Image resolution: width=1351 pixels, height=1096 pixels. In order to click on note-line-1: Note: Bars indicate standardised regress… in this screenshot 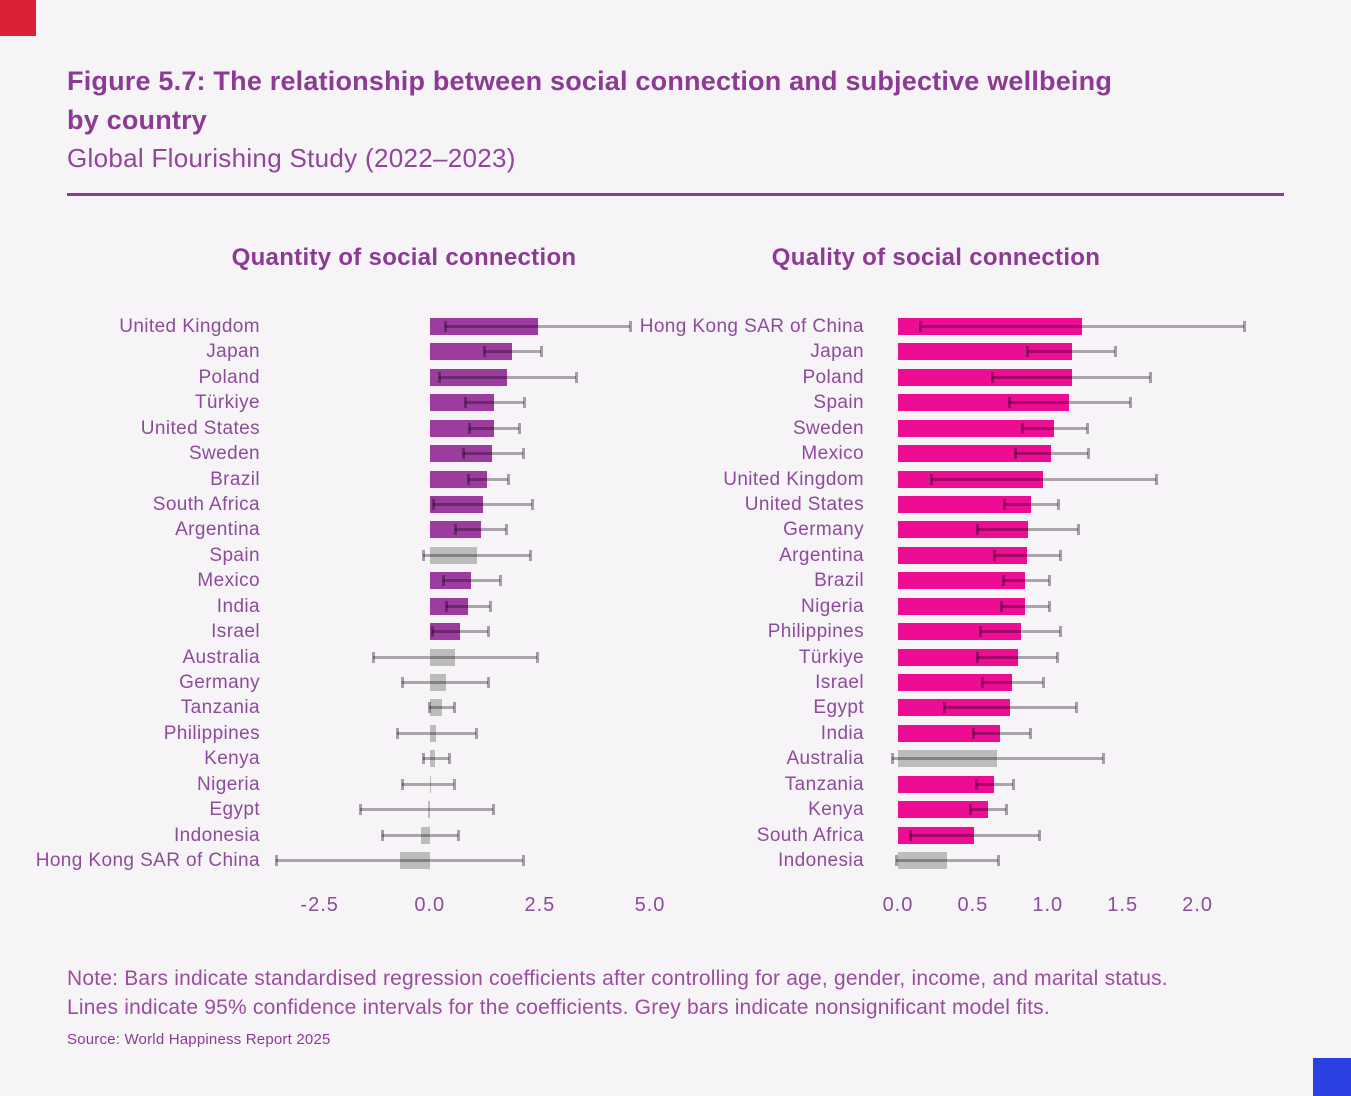, I will do `click(617, 978)`.